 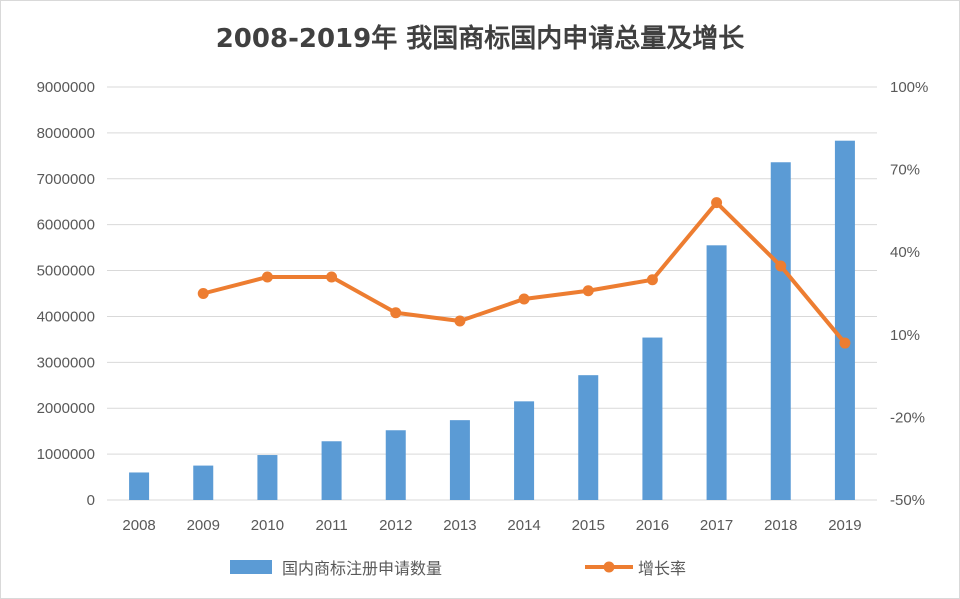 What do you see at coordinates (91, 500) in the screenshot?
I see `y-left-tick-label: 0` at bounding box center [91, 500].